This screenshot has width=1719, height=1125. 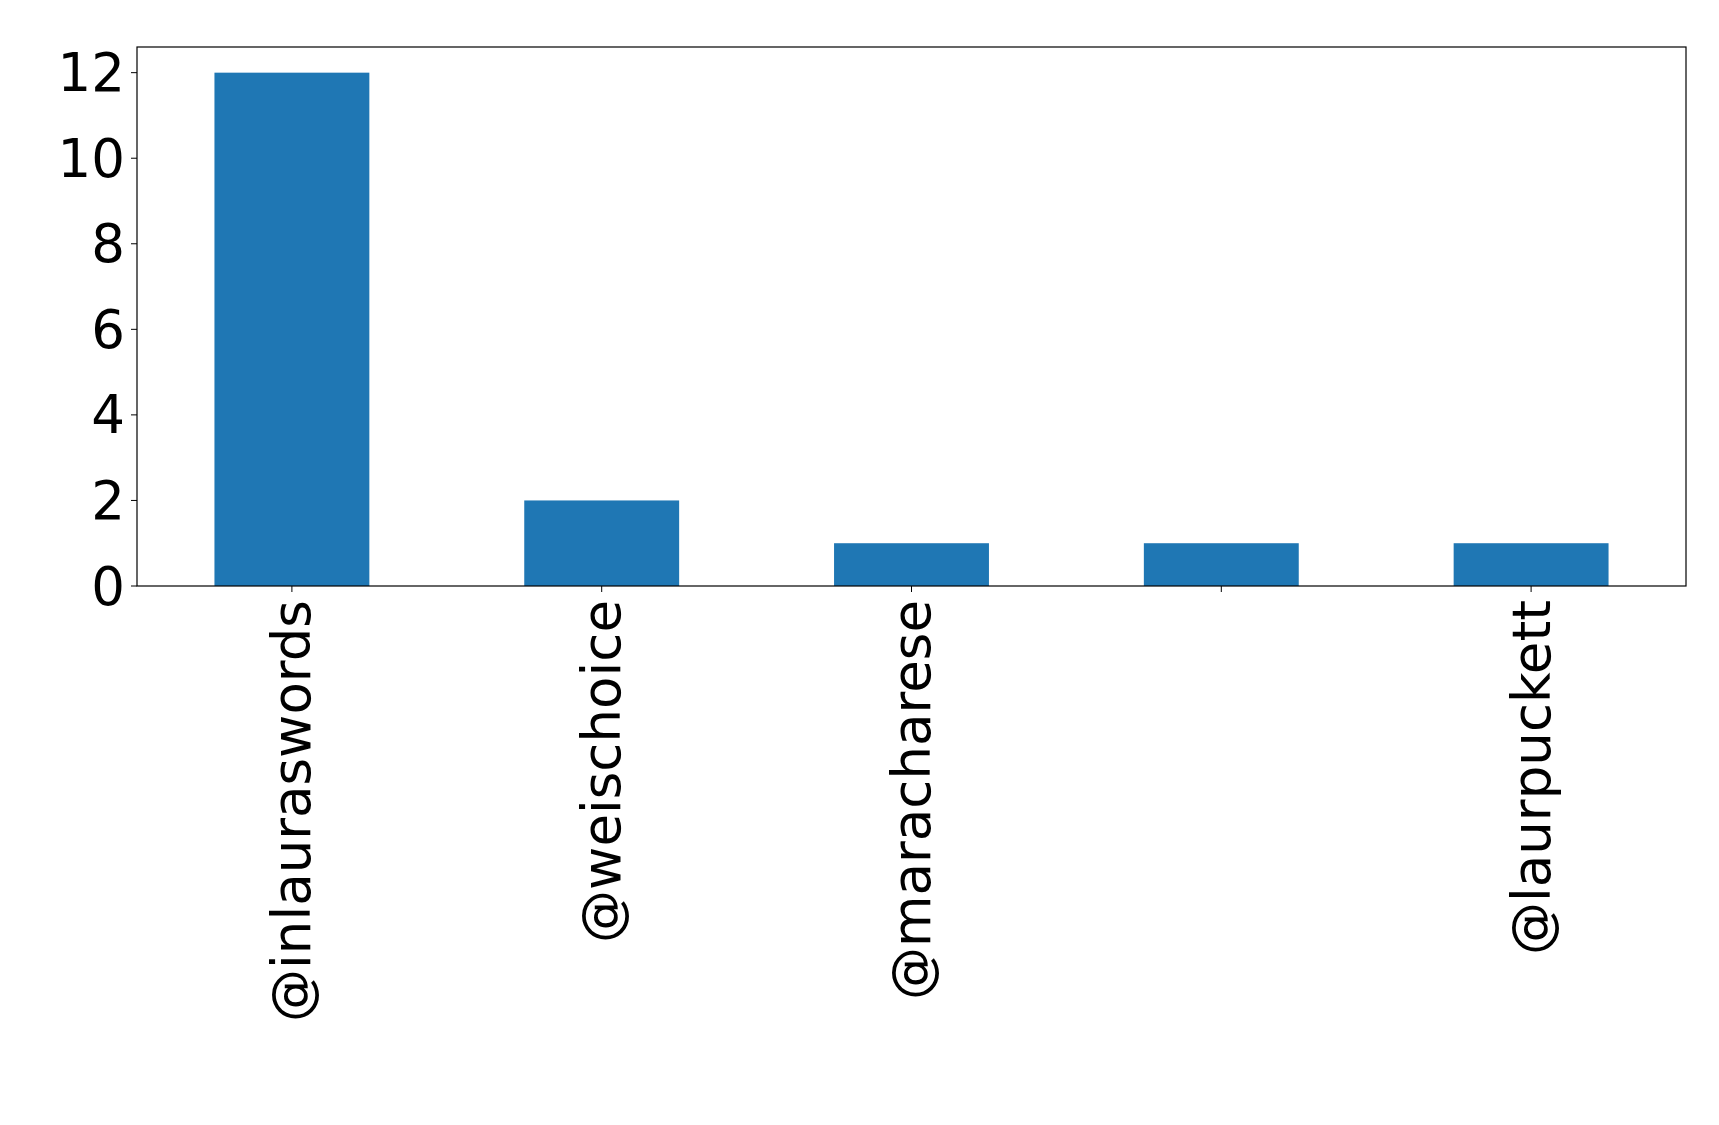 I want to click on x-tick-label: @weischoice, so click(x=602, y=771).